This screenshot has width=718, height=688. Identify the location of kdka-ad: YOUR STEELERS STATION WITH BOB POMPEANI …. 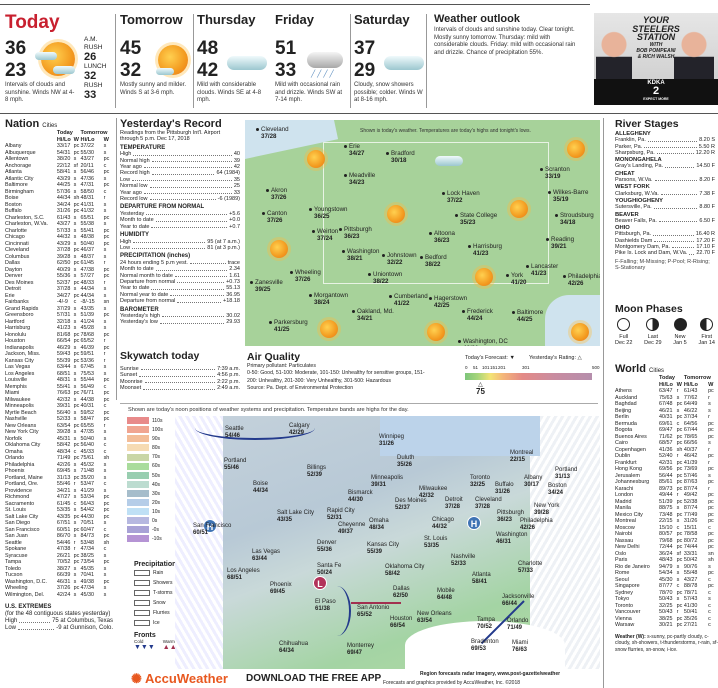
(656, 59).